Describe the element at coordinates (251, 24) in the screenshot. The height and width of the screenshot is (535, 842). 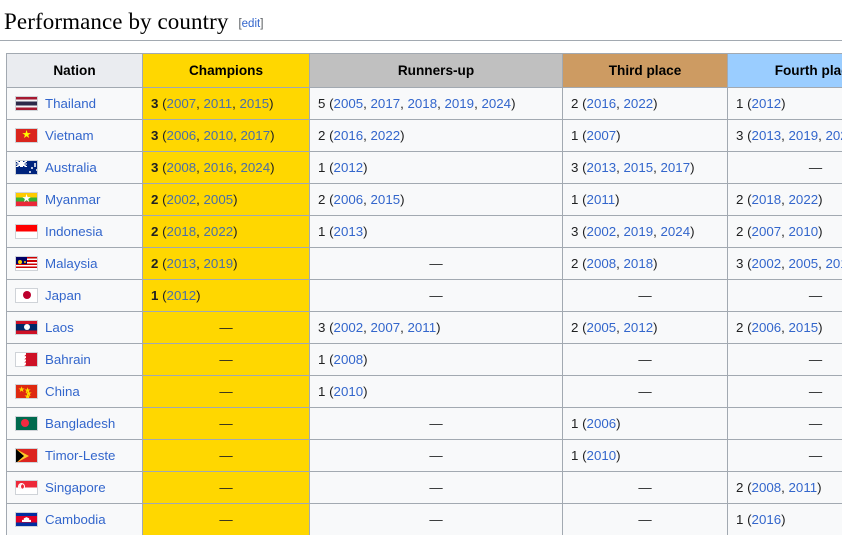
I see `edit-link: edit` at that location.